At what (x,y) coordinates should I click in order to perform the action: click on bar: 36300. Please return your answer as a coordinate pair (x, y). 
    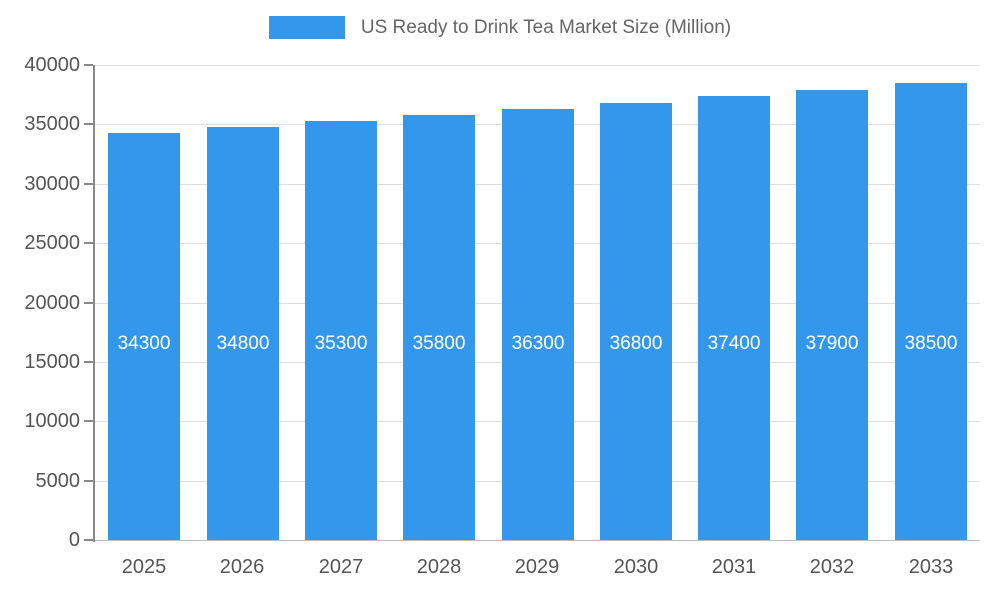
    Looking at the image, I should click on (538, 324).